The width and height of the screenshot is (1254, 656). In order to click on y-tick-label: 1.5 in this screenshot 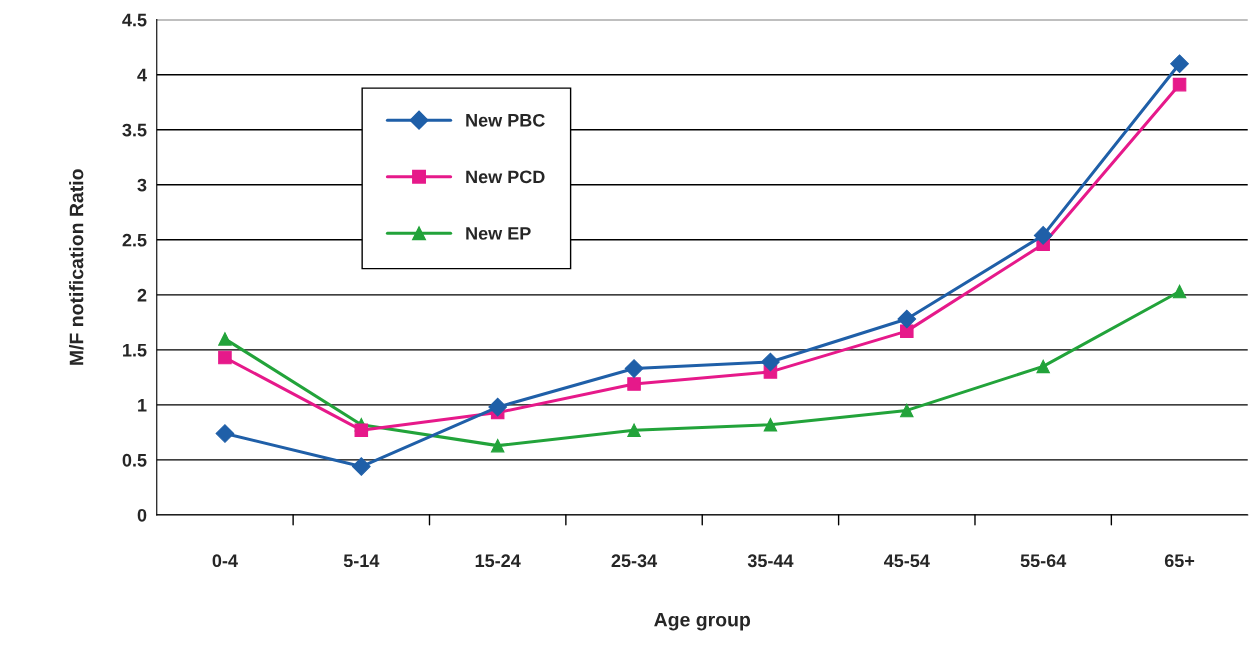, I will do `click(135, 350)`.